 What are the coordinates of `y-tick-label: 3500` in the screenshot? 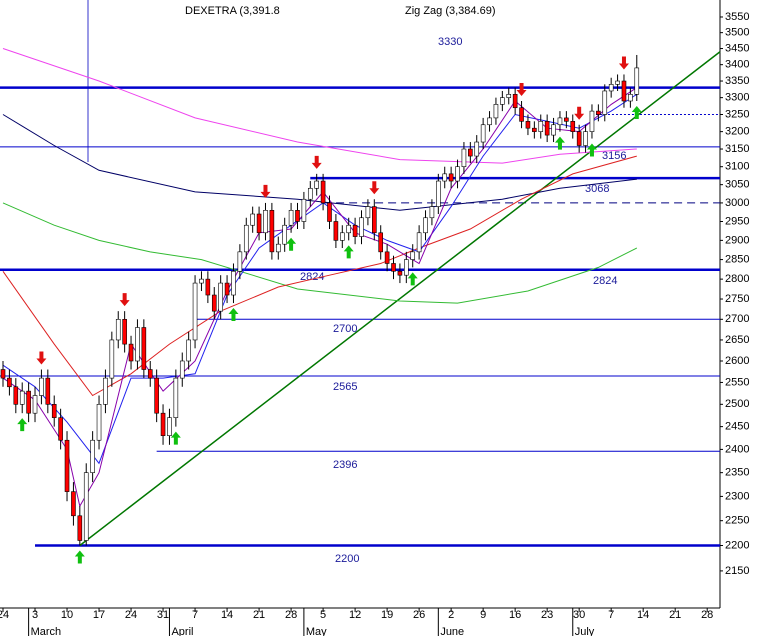 It's located at (737, 33).